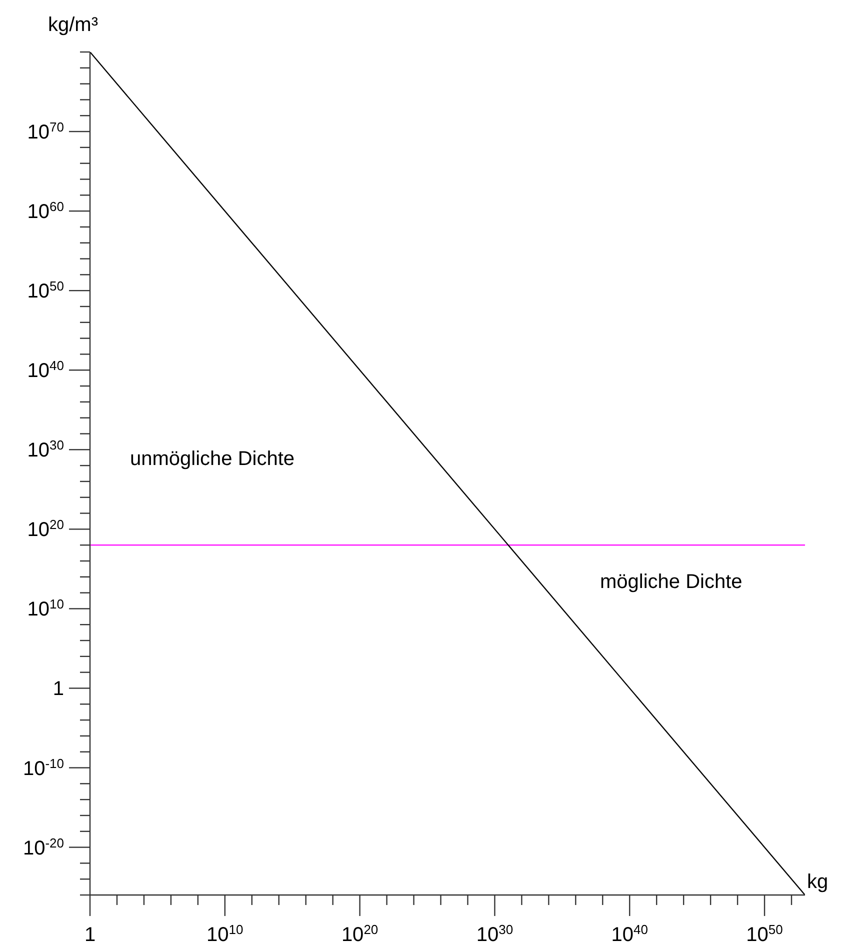  I want to click on y-axis-title: kg/m³, so click(73, 25).